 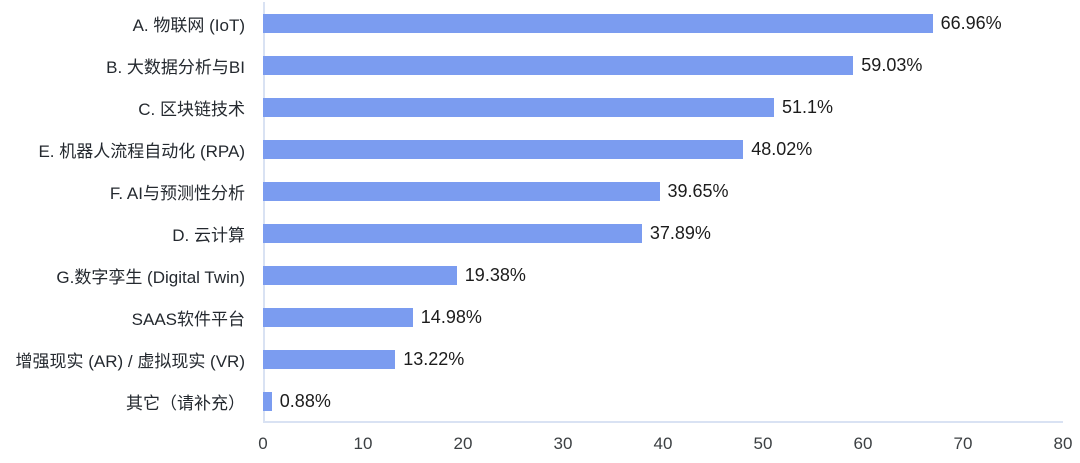 What do you see at coordinates (782, 148) in the screenshot?
I see `value-label: 48.02%` at bounding box center [782, 148].